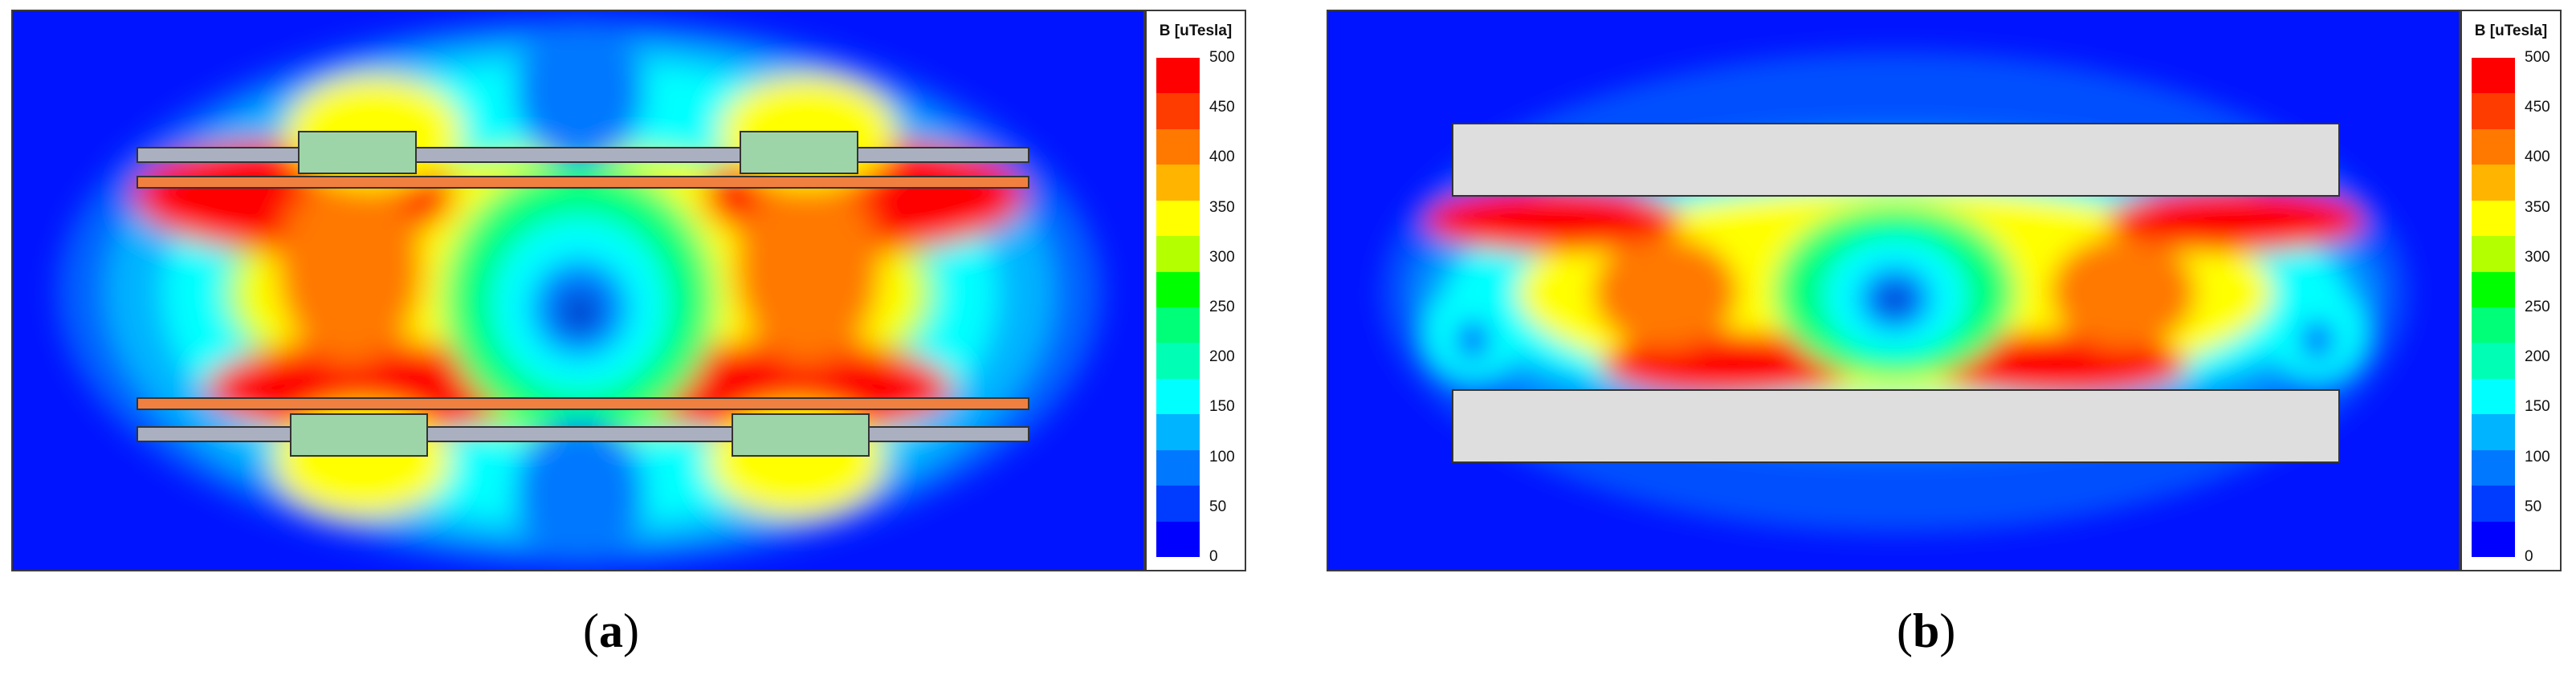 Image resolution: width=2576 pixels, height=683 pixels. I want to click on top-coil-left, so click(357, 152).